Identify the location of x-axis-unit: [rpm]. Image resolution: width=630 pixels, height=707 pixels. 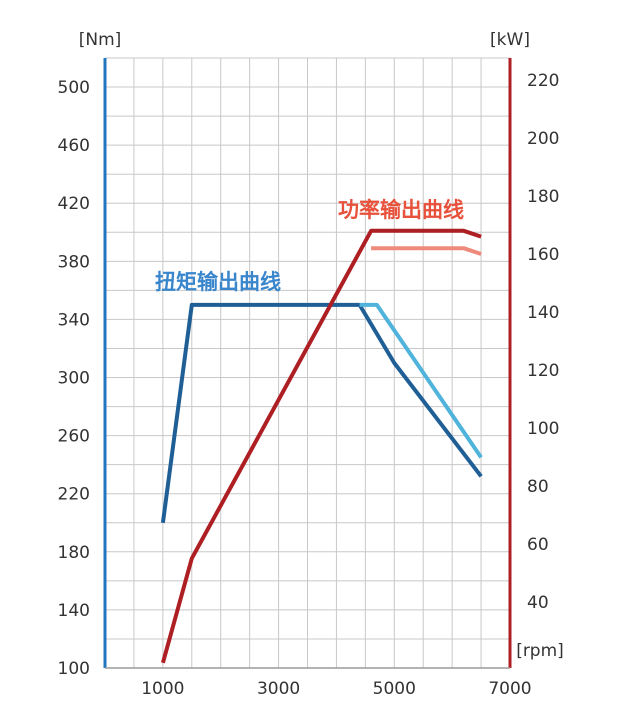
(540, 651).